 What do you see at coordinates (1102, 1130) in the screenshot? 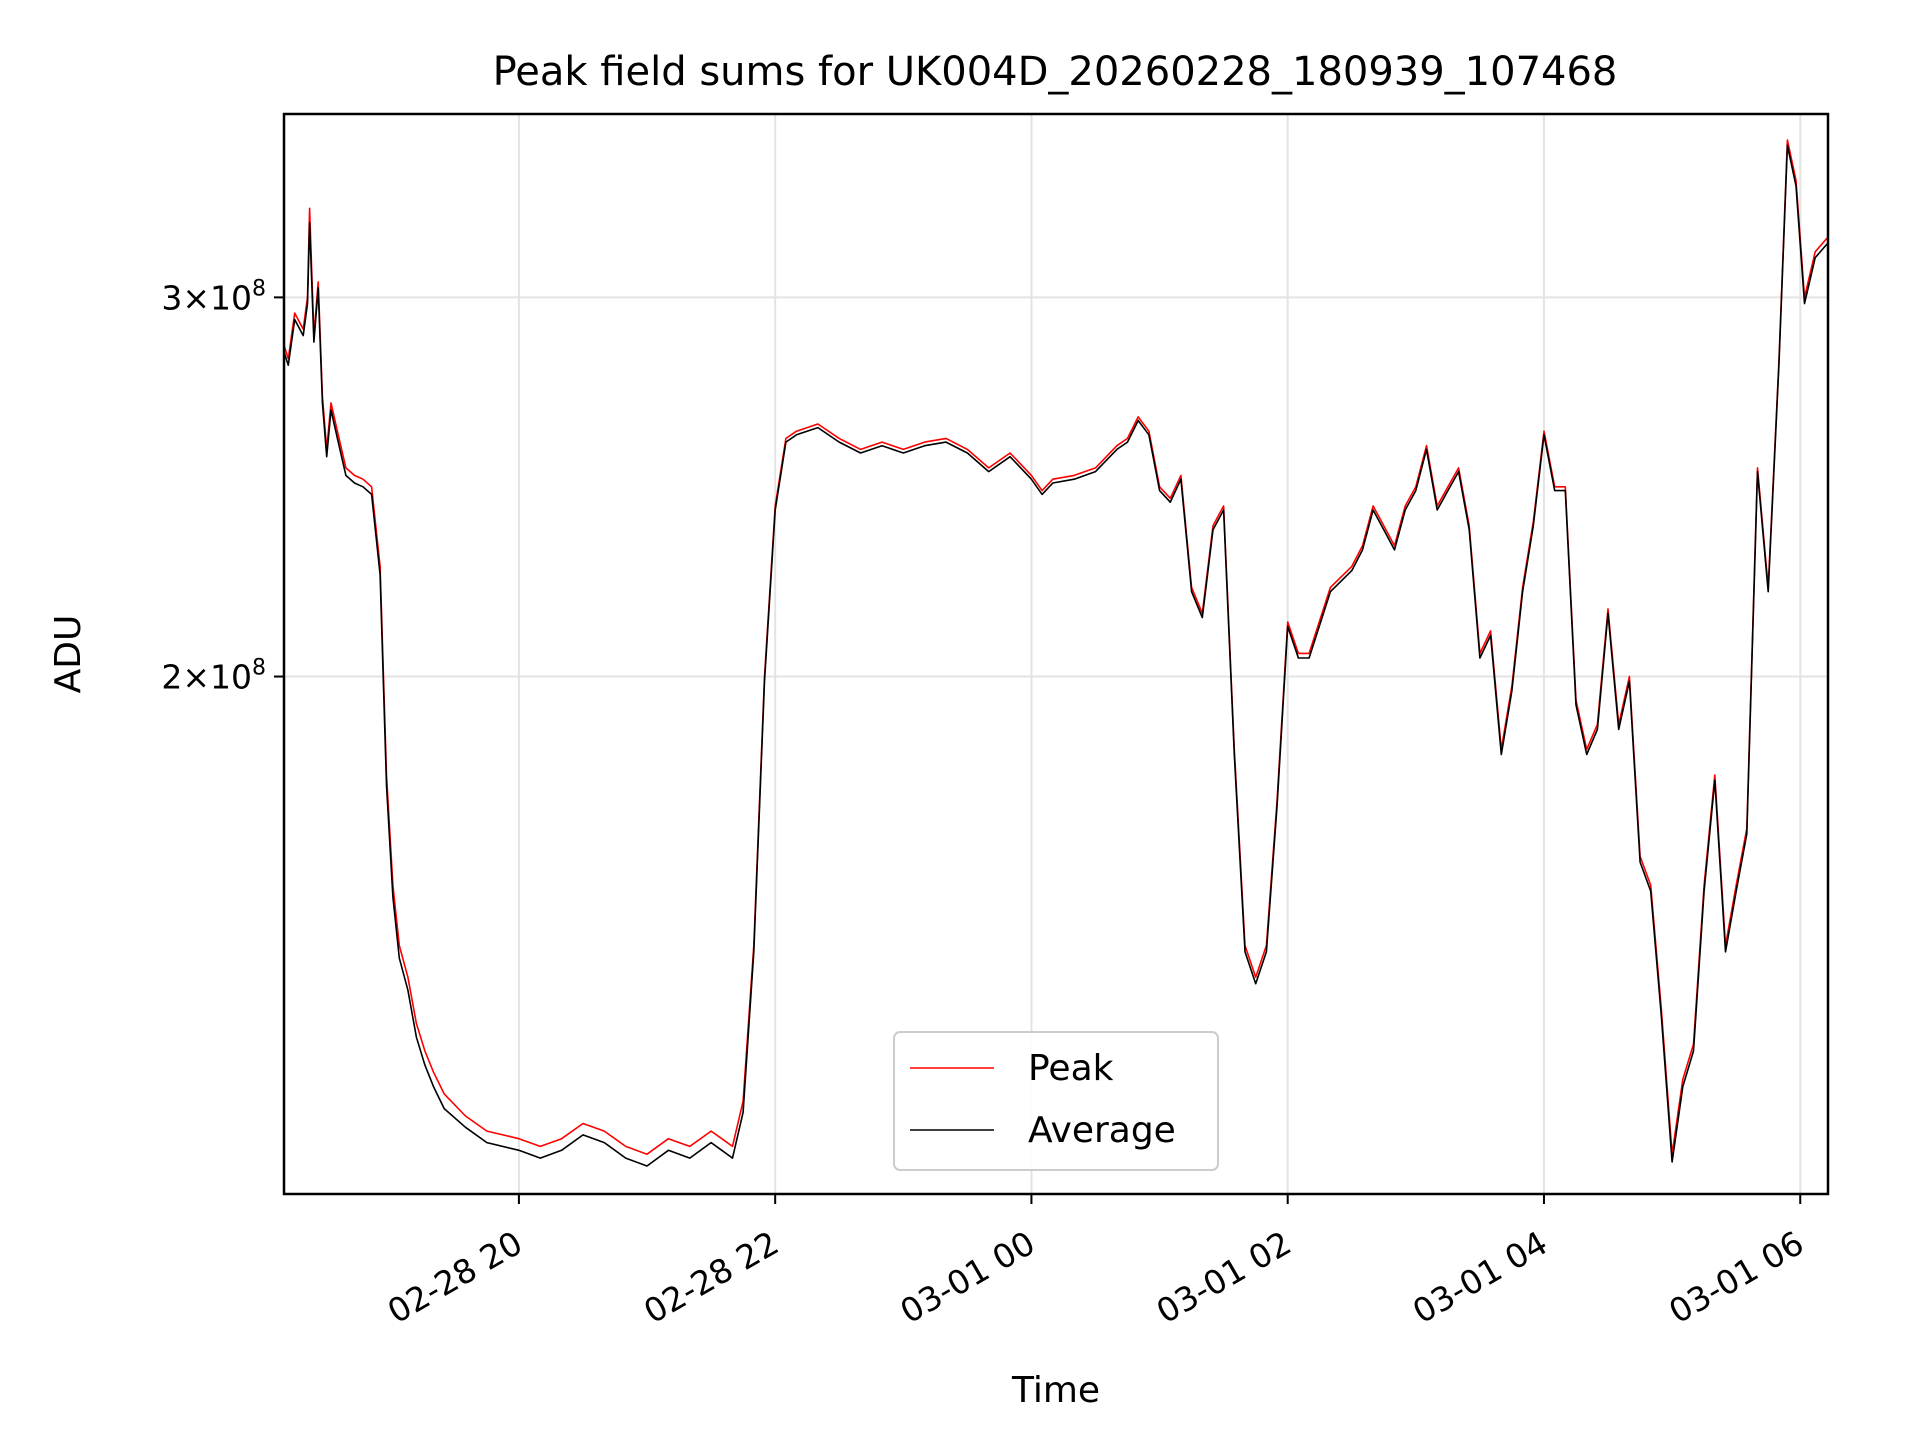
I see `legend-label-average: Average` at bounding box center [1102, 1130].